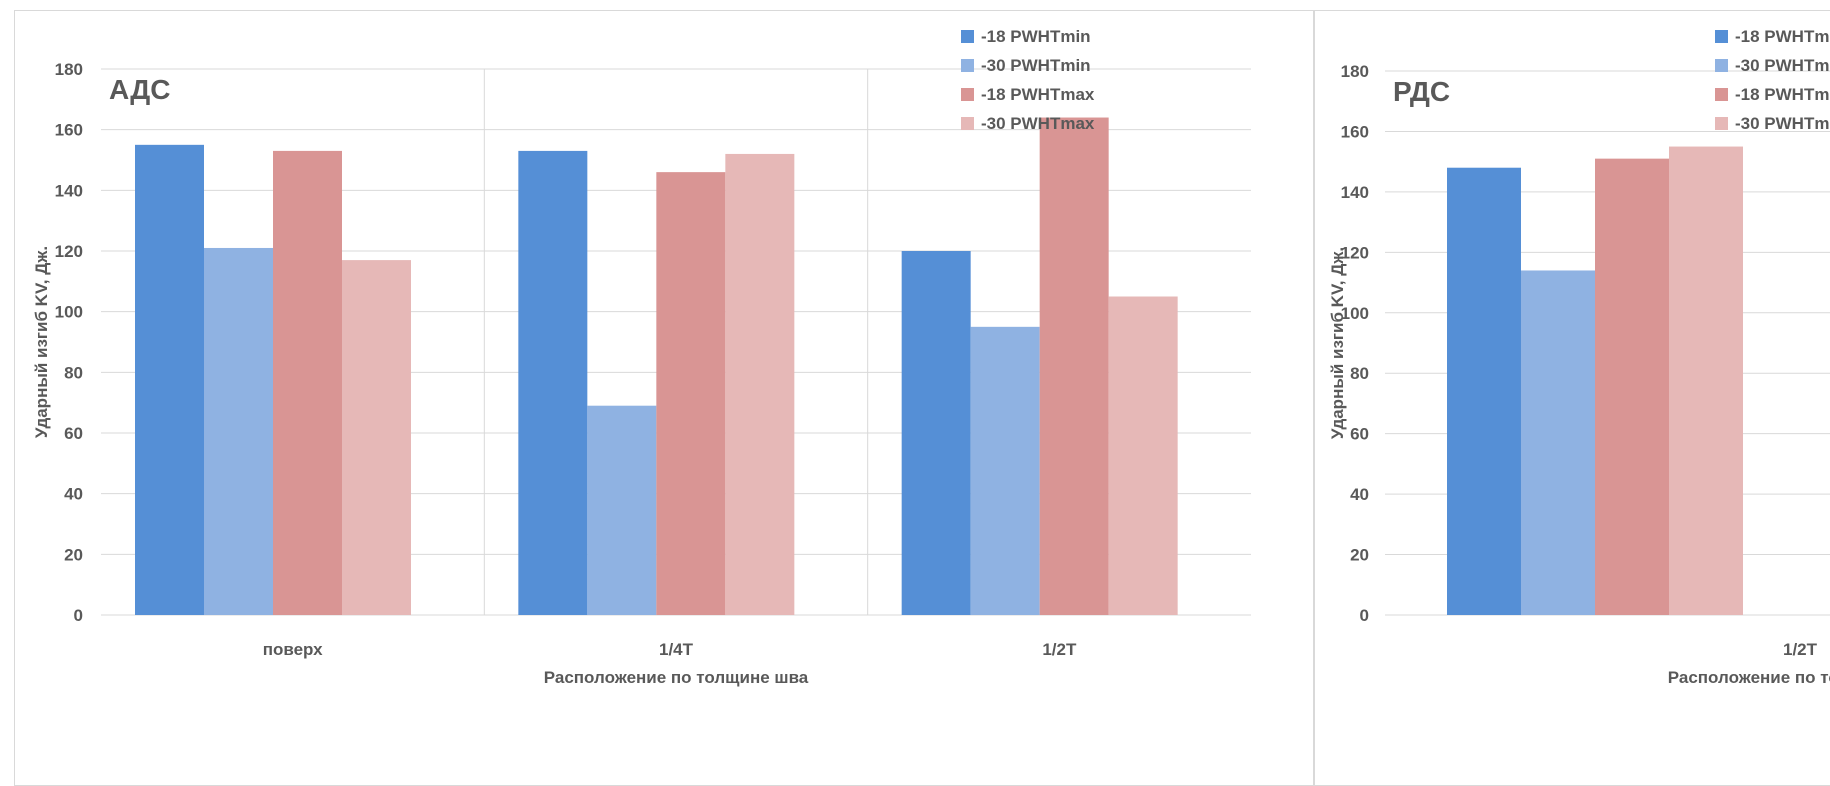 This screenshot has width=1830, height=786. What do you see at coordinates (1421, 91) in the screenshot?
I see `chart-title: РДС` at bounding box center [1421, 91].